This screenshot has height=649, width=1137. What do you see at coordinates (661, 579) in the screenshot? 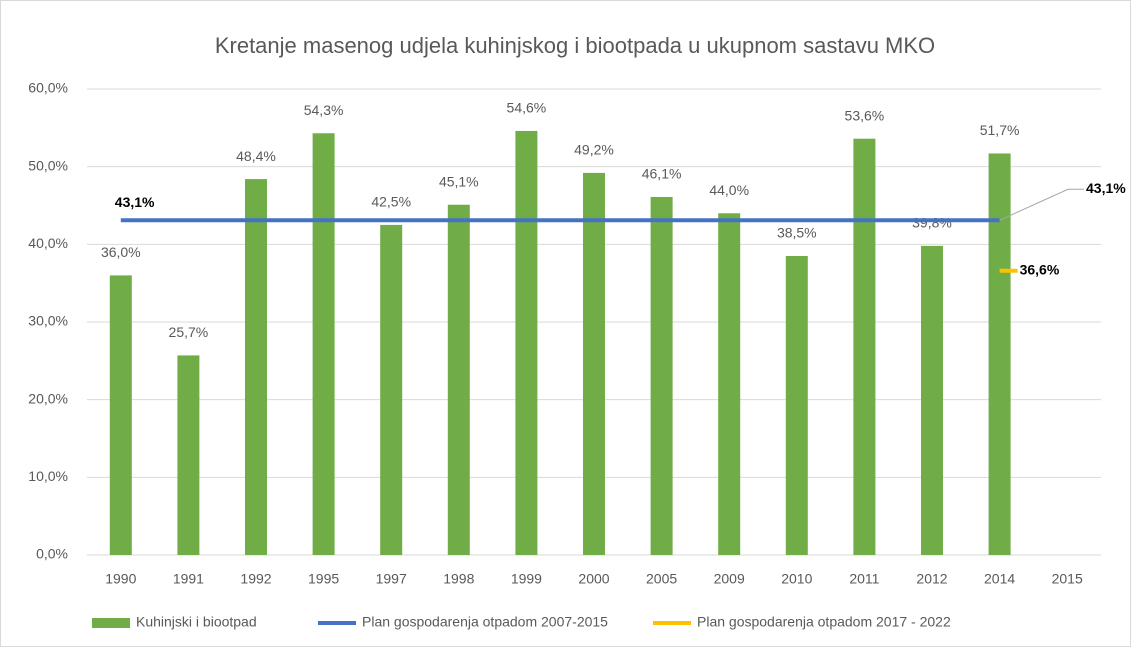
I see `x-tick-label: 2005` at bounding box center [661, 579].